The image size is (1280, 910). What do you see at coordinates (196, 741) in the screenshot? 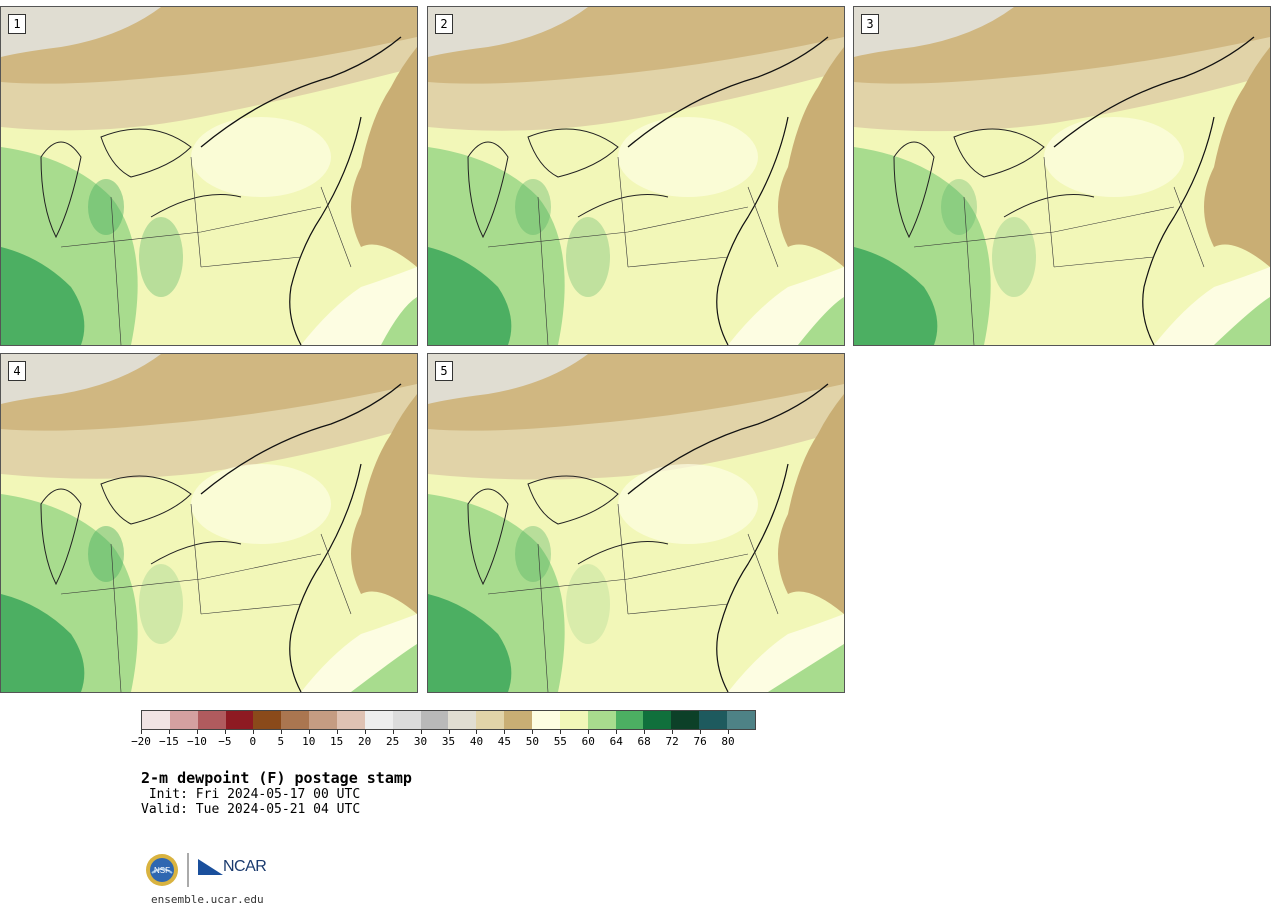
I see `colorbar-label: −10` at bounding box center [196, 741].